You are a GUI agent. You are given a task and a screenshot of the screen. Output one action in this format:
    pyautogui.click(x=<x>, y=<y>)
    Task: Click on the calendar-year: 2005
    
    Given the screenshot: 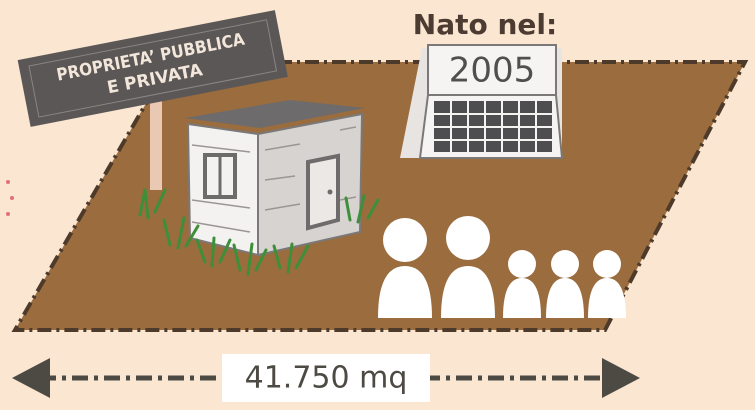 What is the action you would take?
    pyautogui.click(x=492, y=71)
    